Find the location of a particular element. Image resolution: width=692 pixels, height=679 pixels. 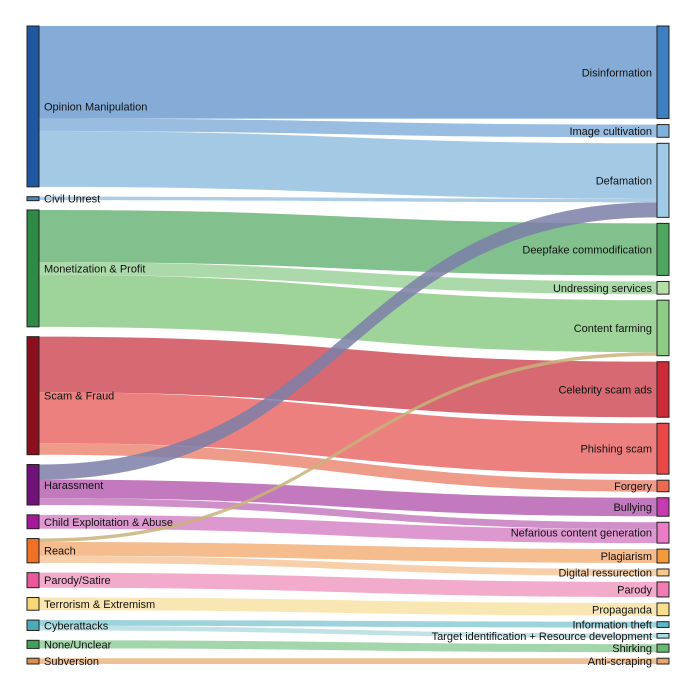

link-none-unclear-to-shirking is located at coordinates (348, 646).